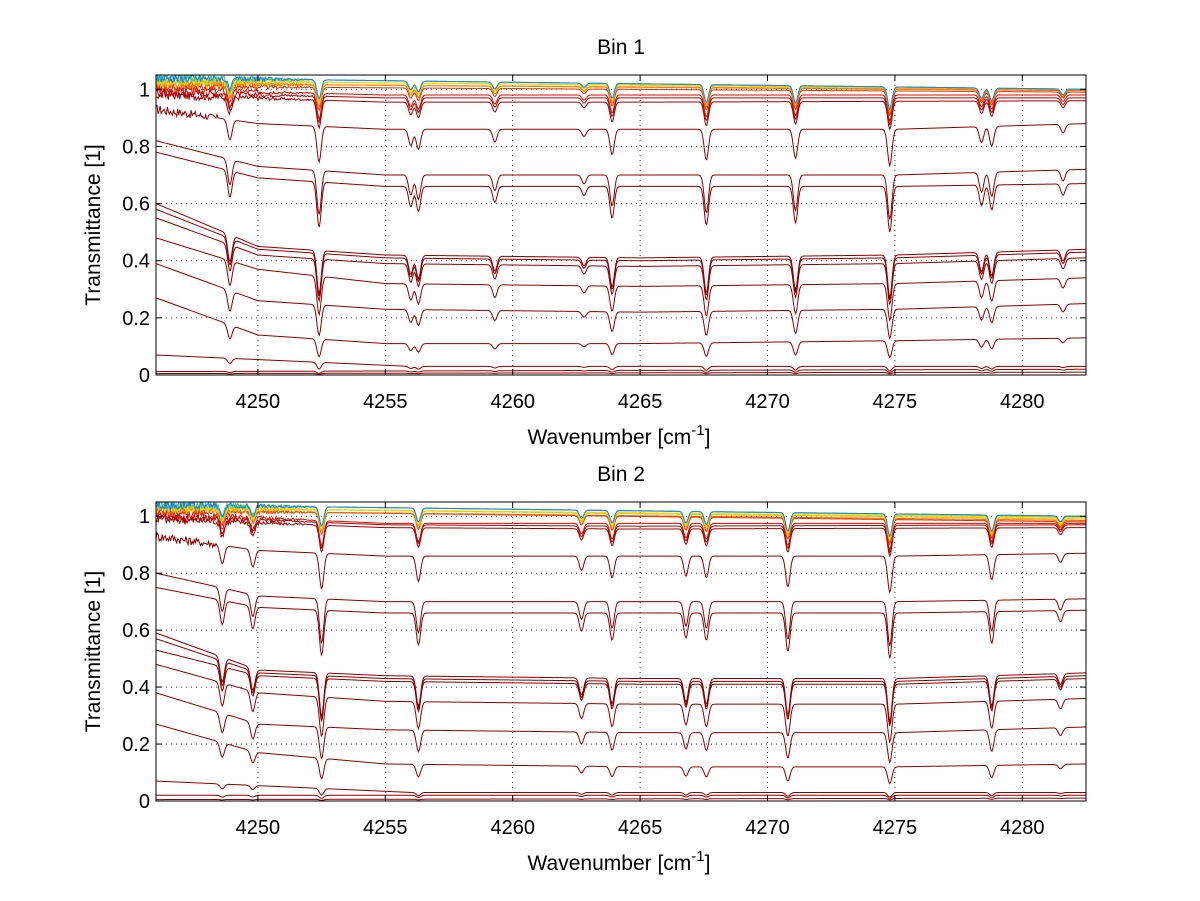 The width and height of the screenshot is (1200, 901). What do you see at coordinates (621, 474) in the screenshot?
I see `chart-title: Bin 2` at bounding box center [621, 474].